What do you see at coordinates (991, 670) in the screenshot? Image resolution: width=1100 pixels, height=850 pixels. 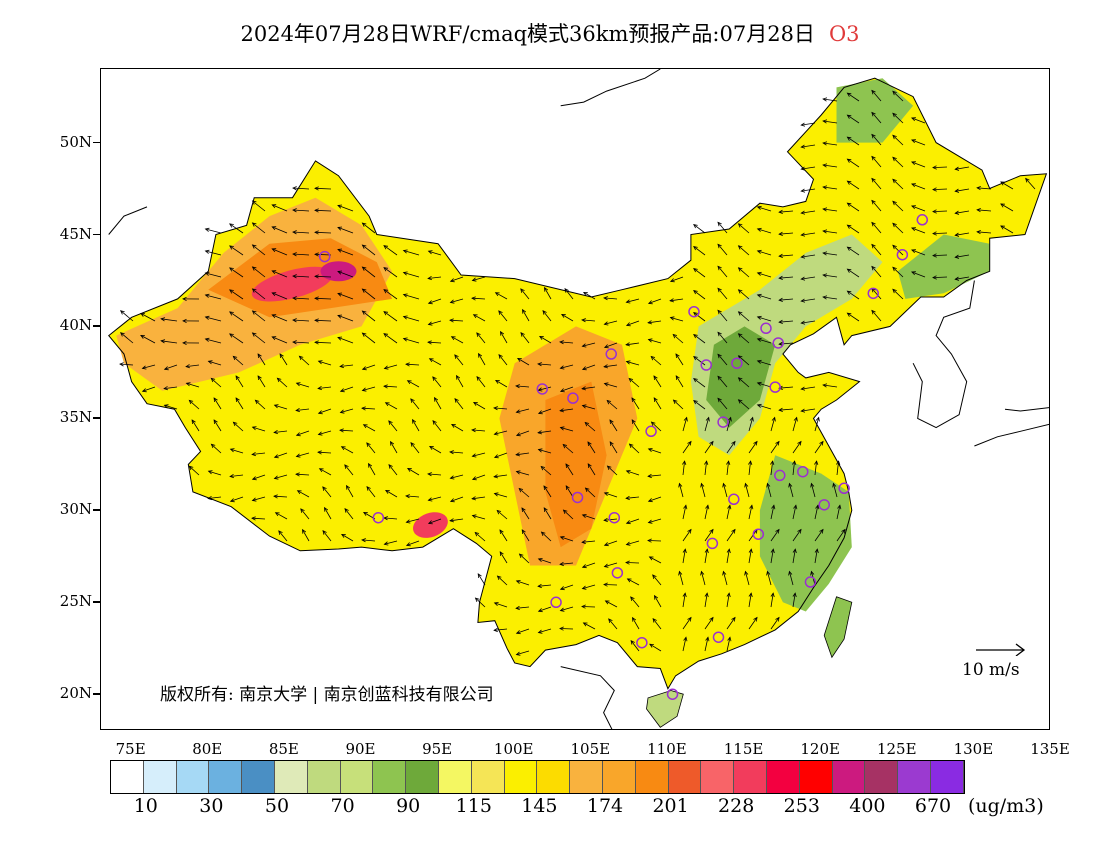 I see `wind-reference-text: 10 m/s` at bounding box center [991, 670].